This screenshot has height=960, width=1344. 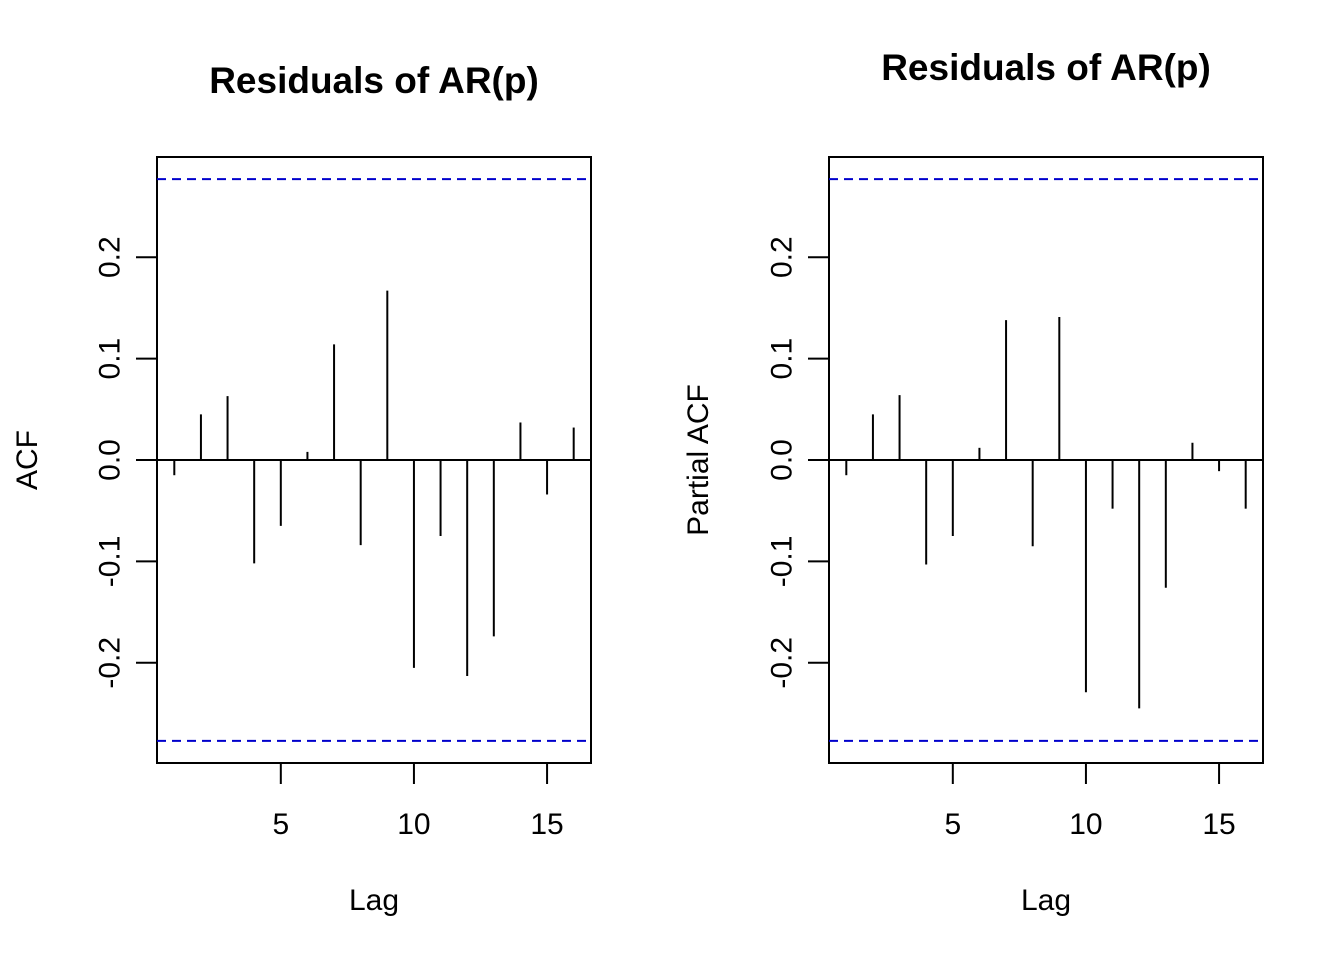 I want to click on acf-y-tick-label: -0.1, so click(x=110, y=562).